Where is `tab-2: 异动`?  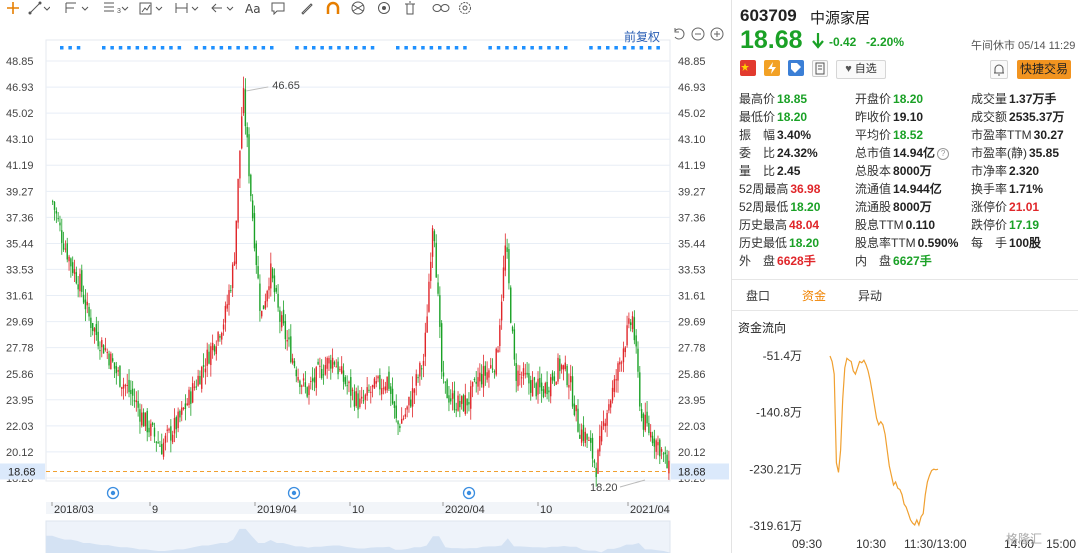 tab-2: 异动 is located at coordinates (870, 296).